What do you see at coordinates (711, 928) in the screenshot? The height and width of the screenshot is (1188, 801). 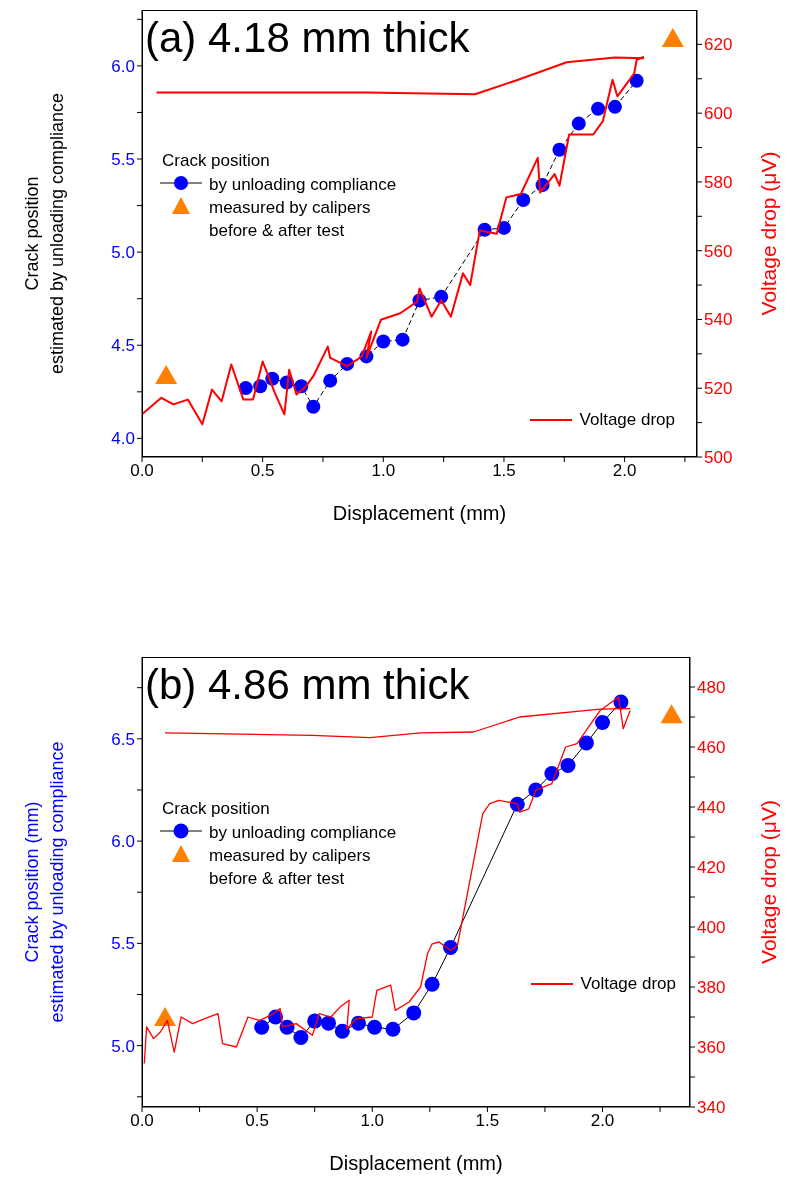 I see `y2-tick-label: 400` at bounding box center [711, 928].